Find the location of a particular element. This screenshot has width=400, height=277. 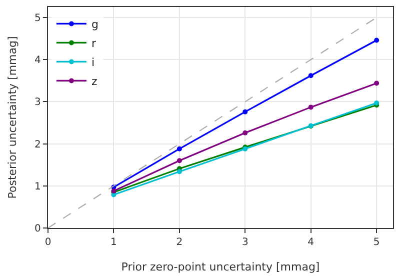

x-tick-label: 3 is located at coordinates (245, 242).